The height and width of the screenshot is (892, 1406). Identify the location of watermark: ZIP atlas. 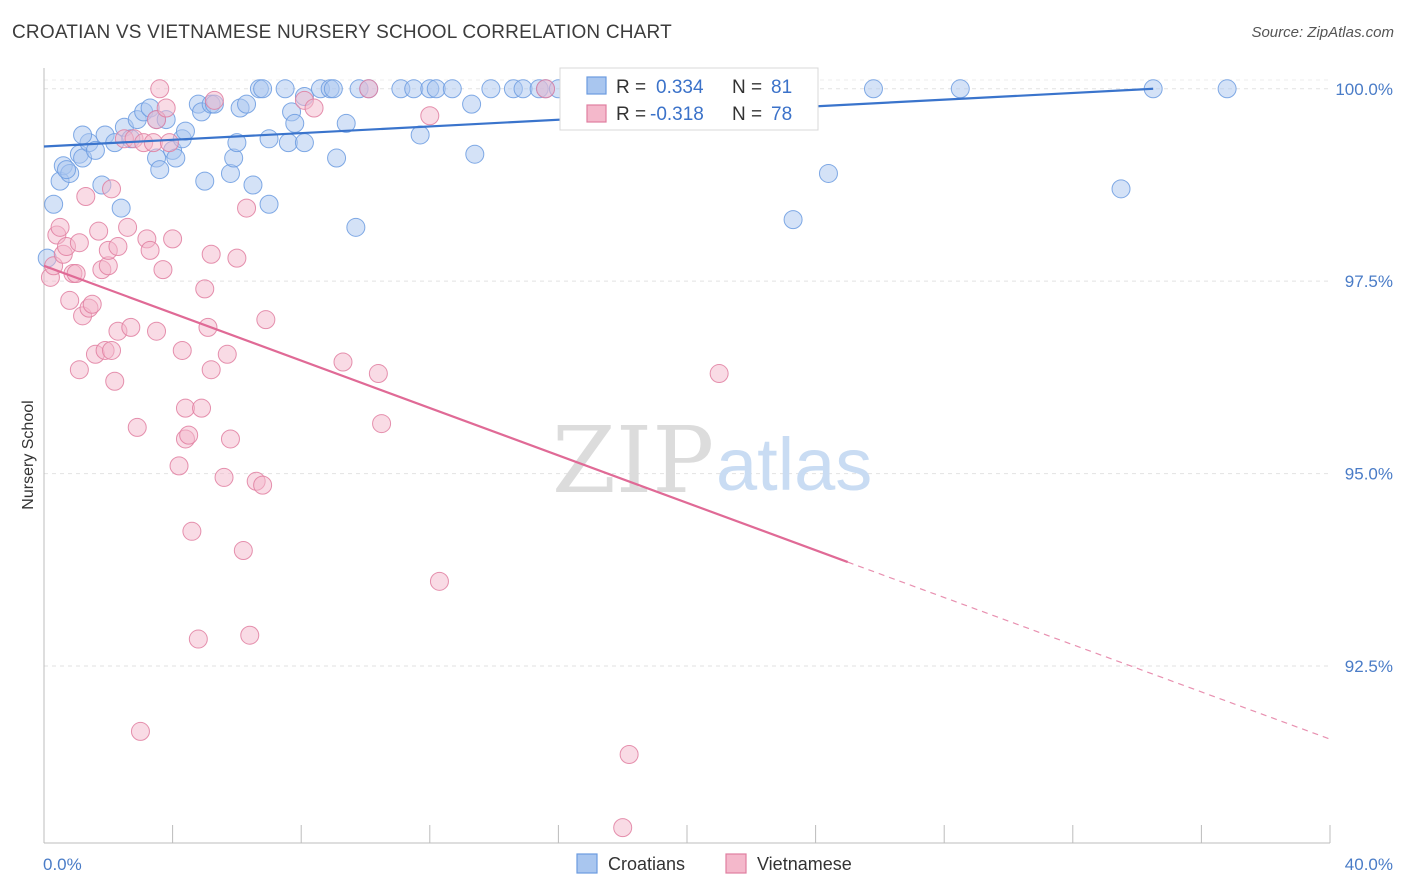
(712, 460).